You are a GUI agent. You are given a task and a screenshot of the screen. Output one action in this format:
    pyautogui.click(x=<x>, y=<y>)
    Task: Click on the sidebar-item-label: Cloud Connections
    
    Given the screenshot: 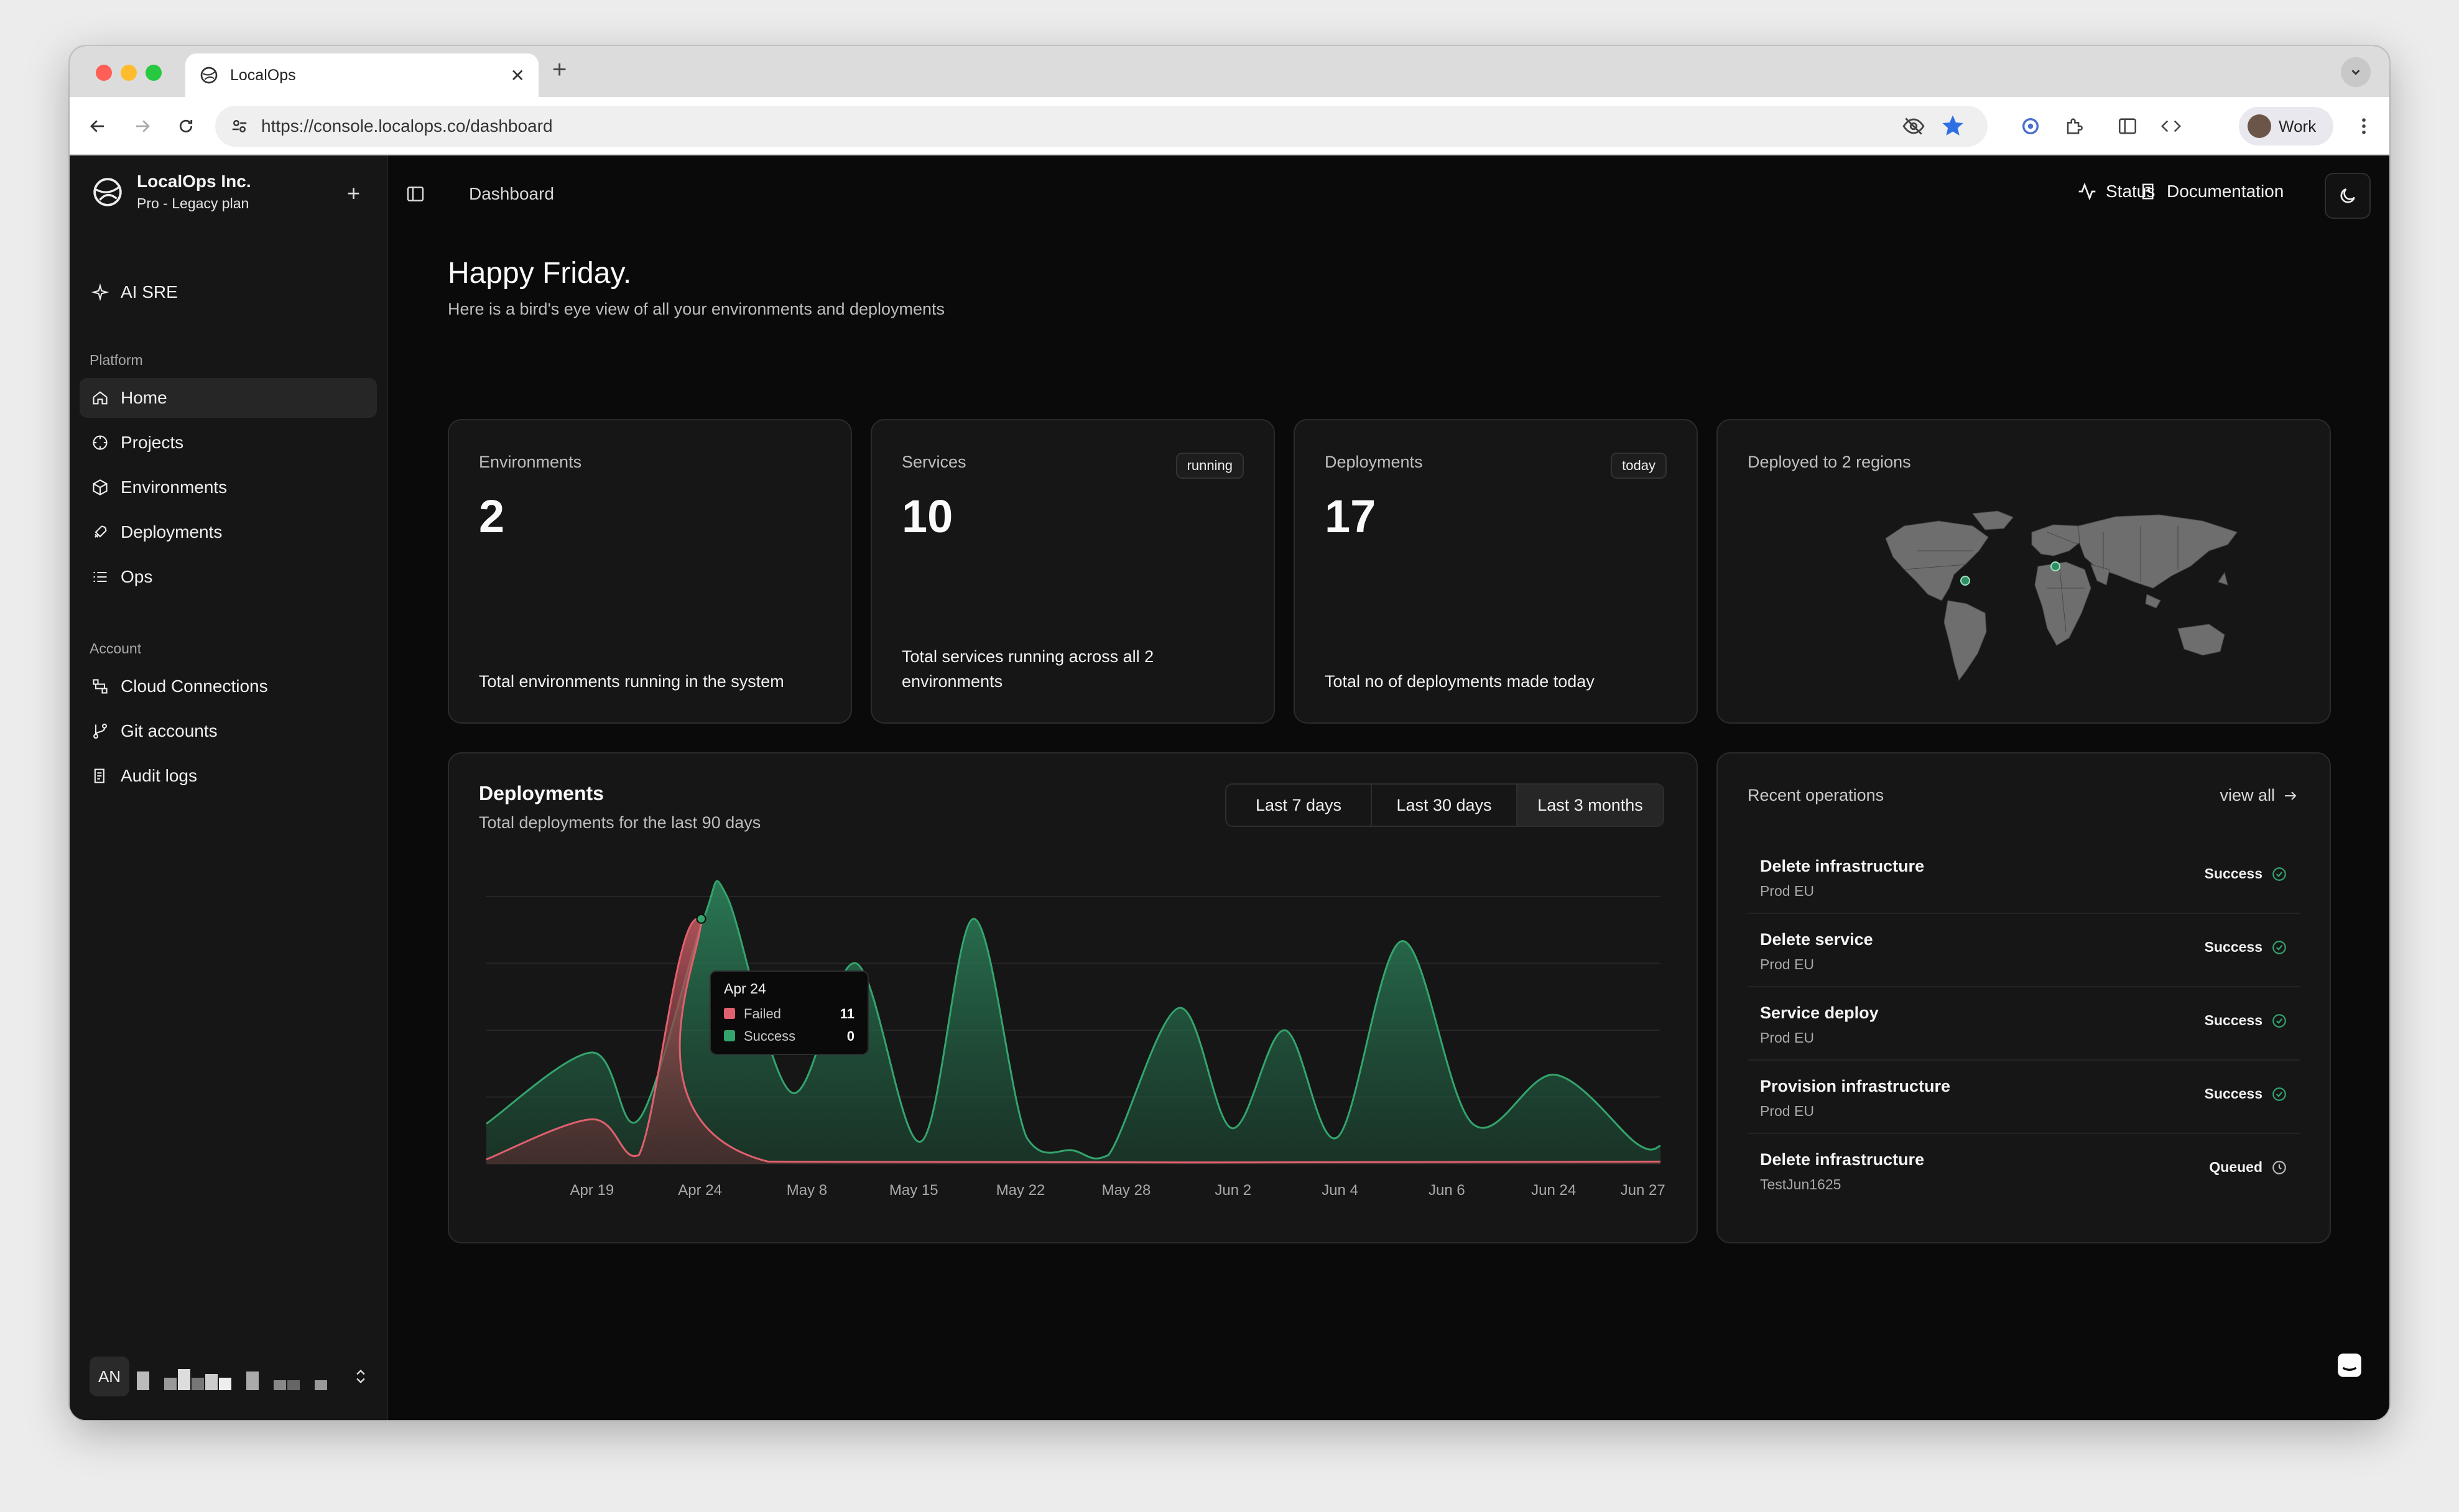 What is the action you would take?
    pyautogui.click(x=195, y=686)
    